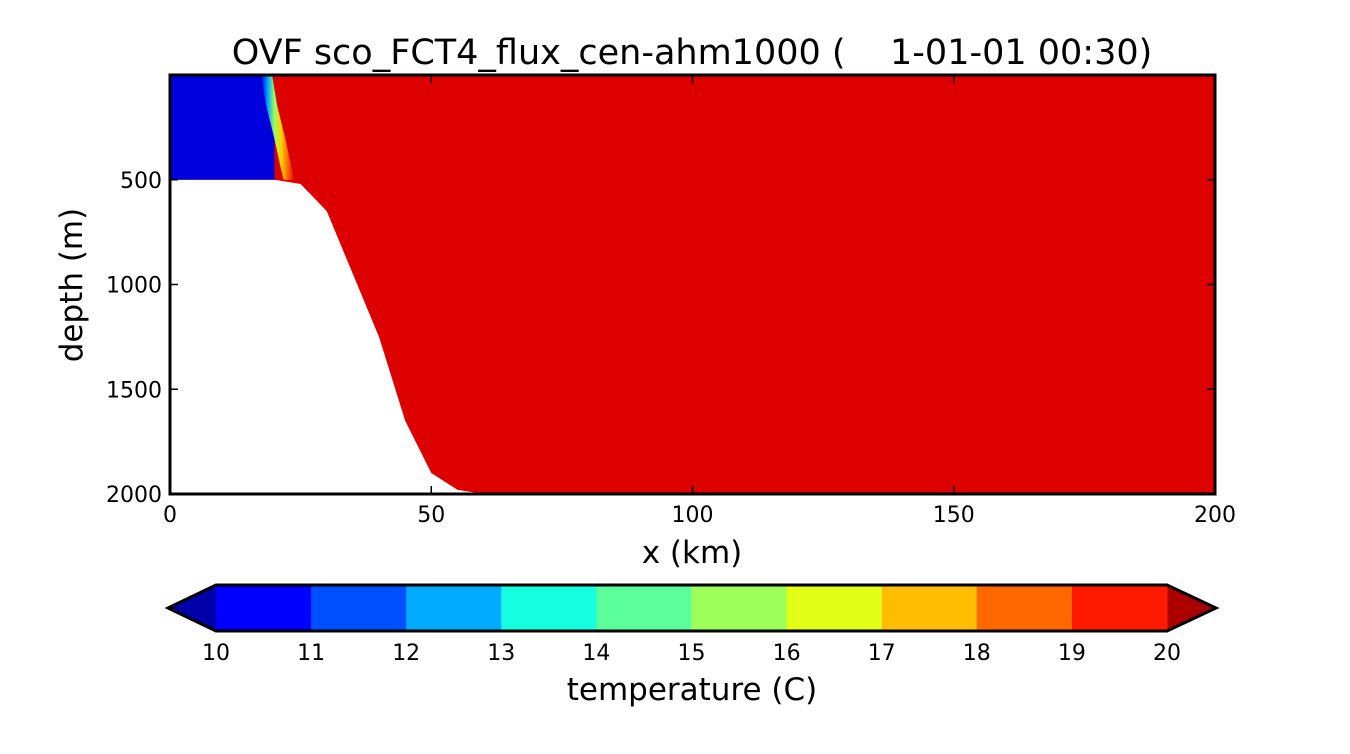  I want to click on x-axis-label: x (km), so click(692, 553).